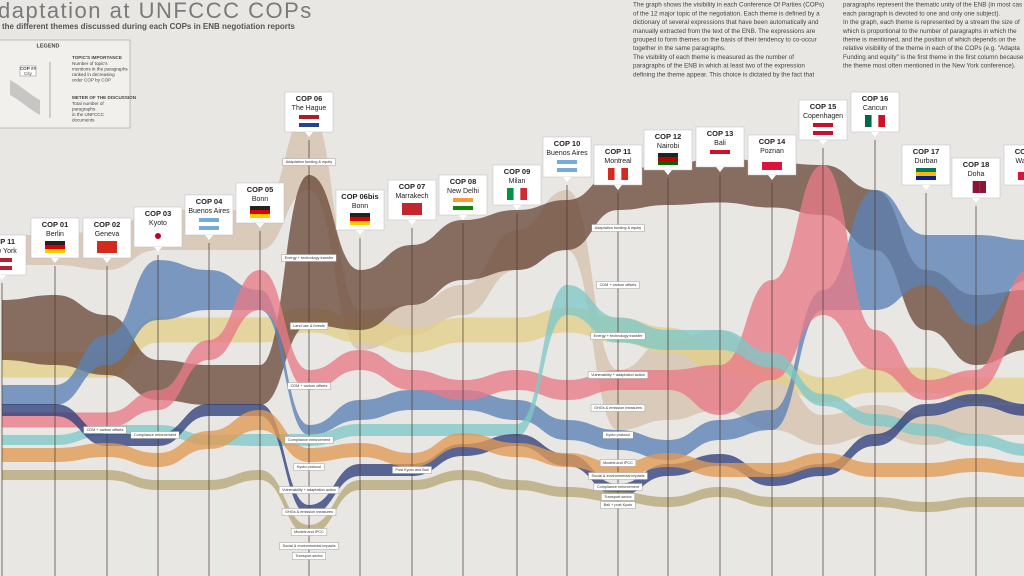  I want to click on cop-city: Bali, so click(720, 143).